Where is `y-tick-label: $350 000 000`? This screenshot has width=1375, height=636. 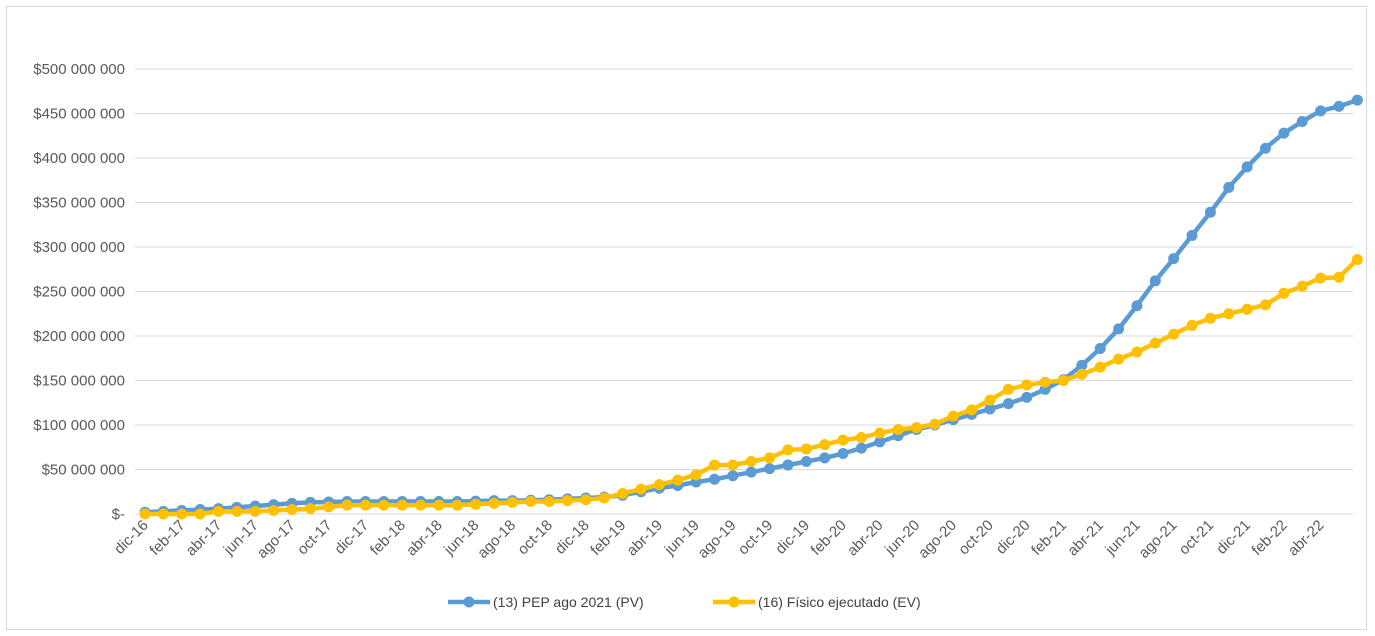
y-tick-label: $350 000 000 is located at coordinates (79, 203).